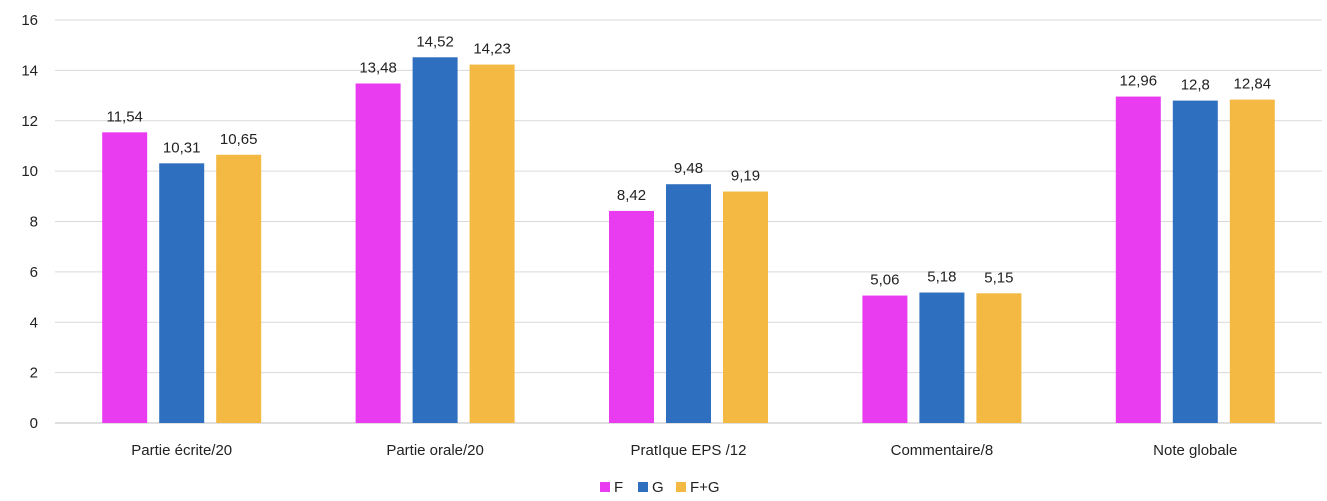 The width and height of the screenshot is (1327, 501). What do you see at coordinates (492, 49) in the screenshot?
I see `data-label: 14,23` at bounding box center [492, 49].